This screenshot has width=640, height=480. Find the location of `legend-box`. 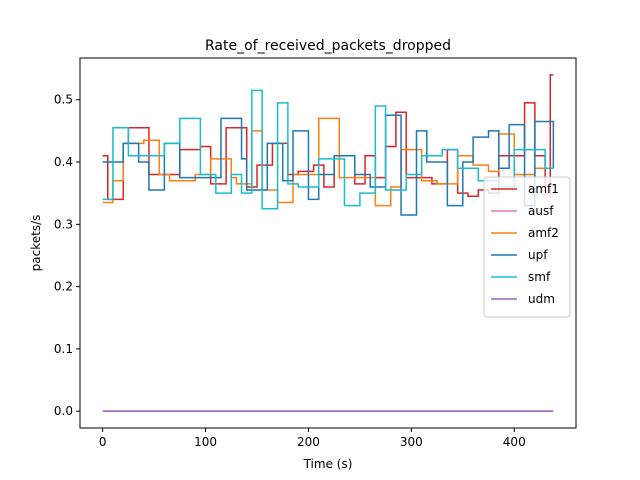

legend-box is located at coordinates (527, 247).